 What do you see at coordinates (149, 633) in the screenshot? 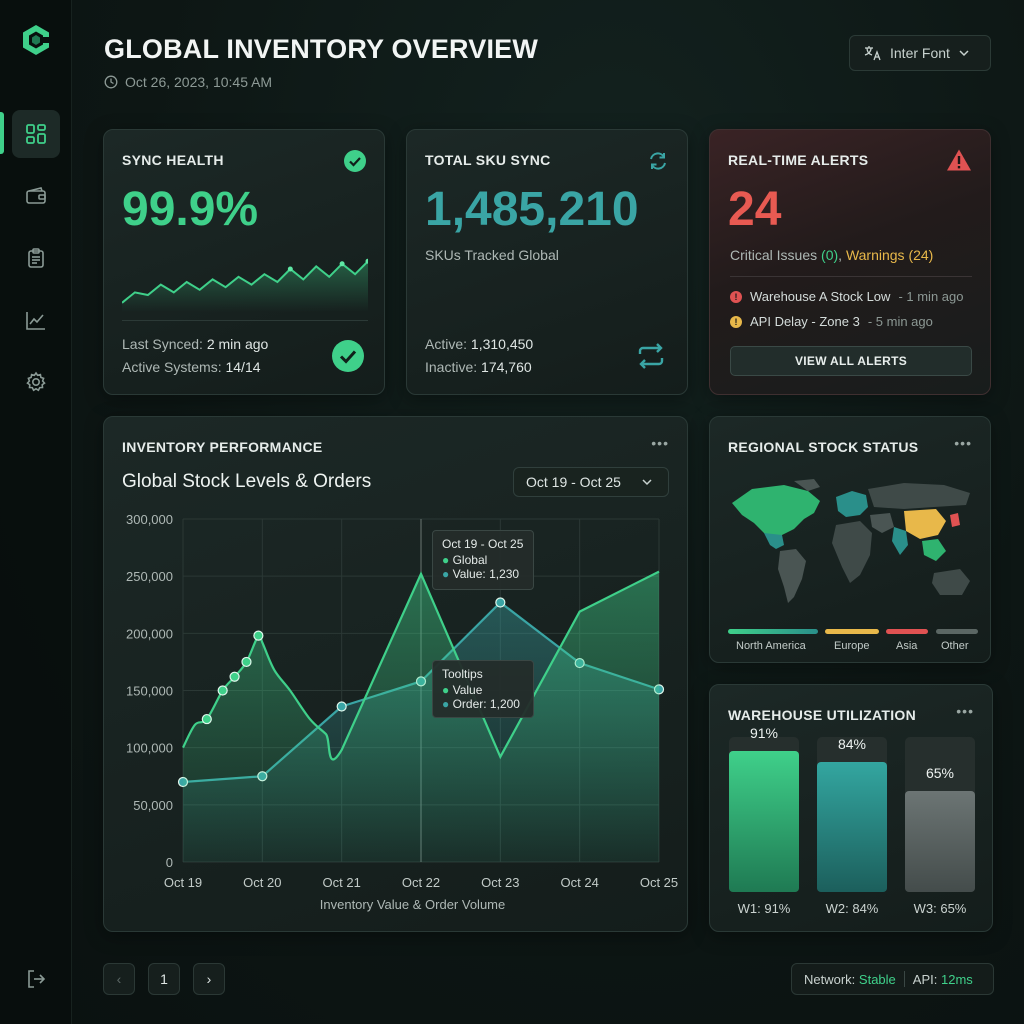
I see `y-tick-label: 200,000` at bounding box center [149, 633].